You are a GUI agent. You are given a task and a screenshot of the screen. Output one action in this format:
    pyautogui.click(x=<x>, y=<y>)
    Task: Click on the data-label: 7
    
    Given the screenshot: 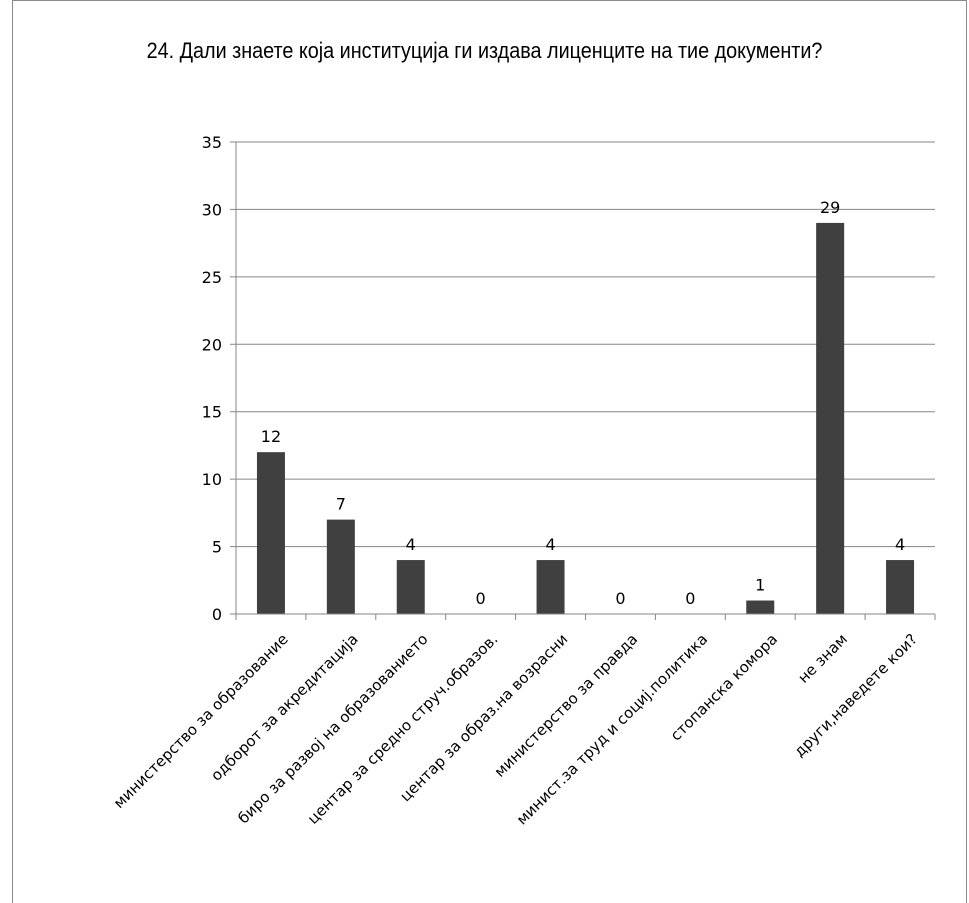 What is the action you would take?
    pyautogui.click(x=341, y=504)
    